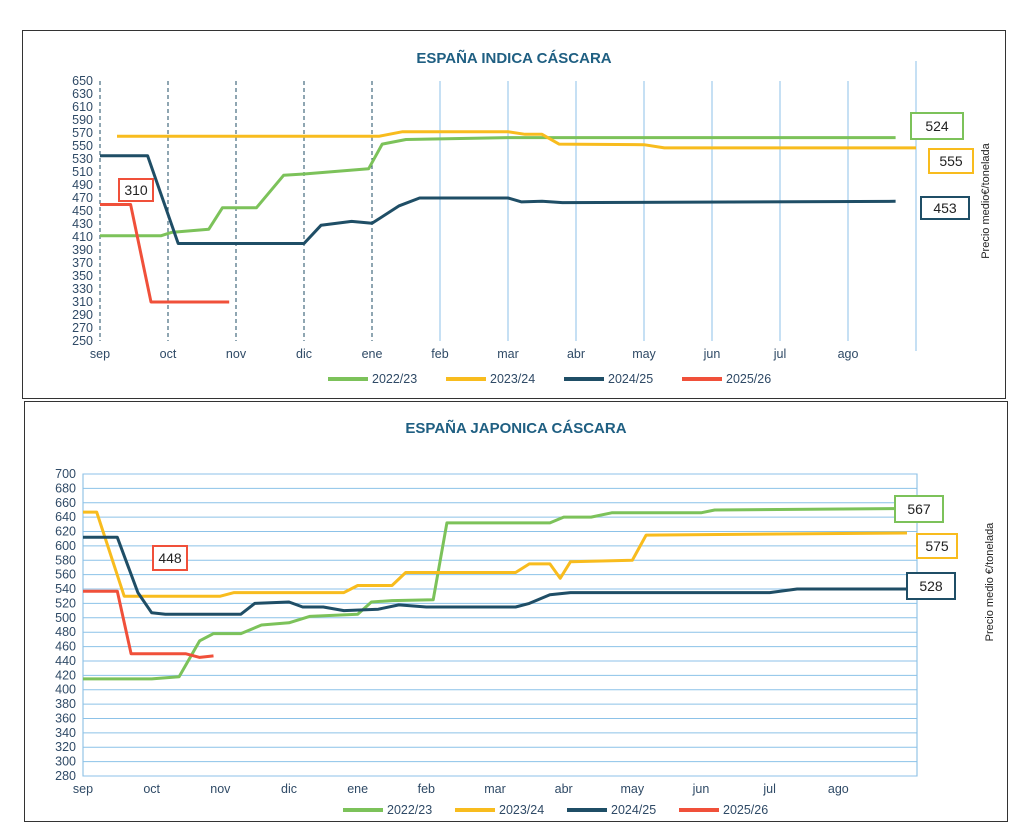 The width and height of the screenshot is (1024, 837). What do you see at coordinates (82, 224) in the screenshot?
I see `y-tick-label: 430` at bounding box center [82, 224].